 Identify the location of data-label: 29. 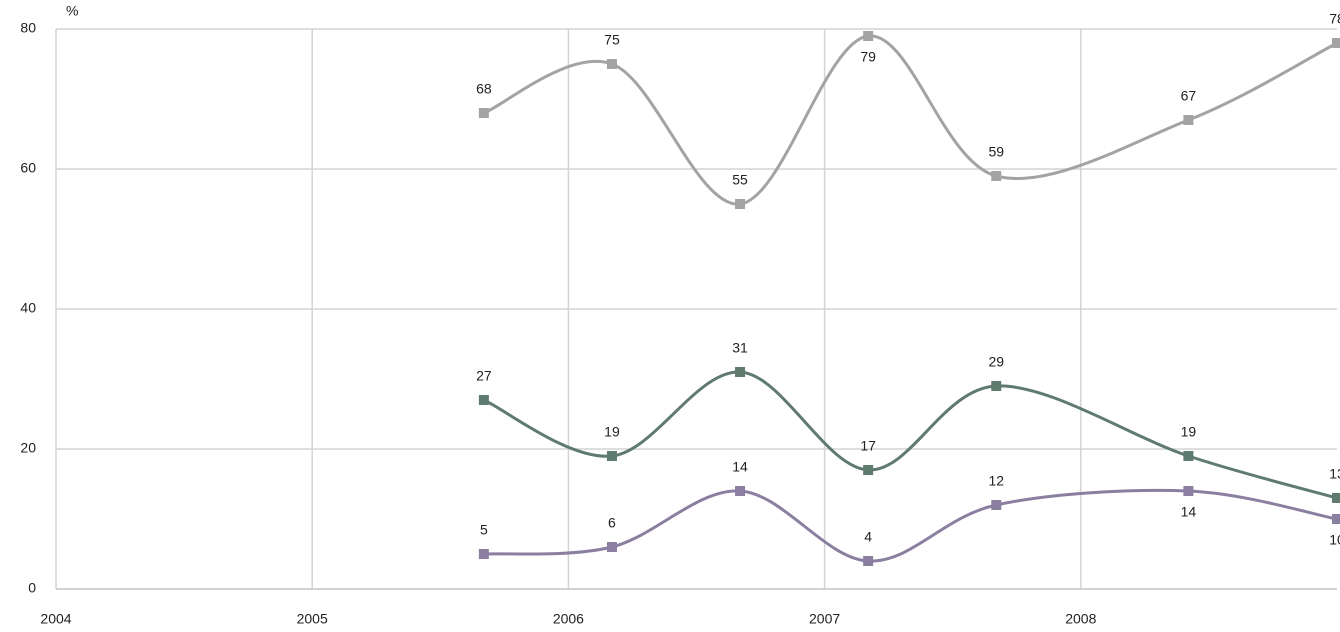
(996, 362).